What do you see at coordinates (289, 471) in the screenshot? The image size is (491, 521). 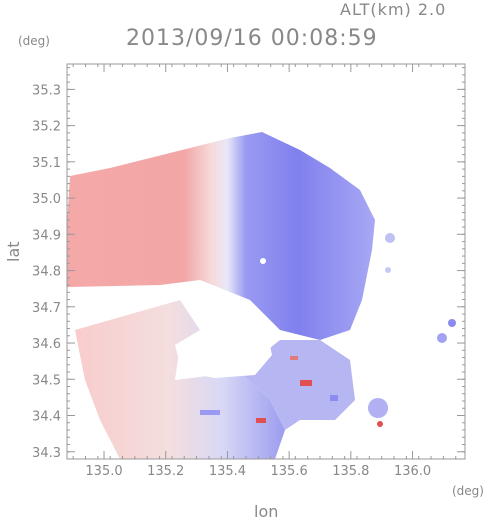 I see `x-tick-label: 135.6` at bounding box center [289, 471].